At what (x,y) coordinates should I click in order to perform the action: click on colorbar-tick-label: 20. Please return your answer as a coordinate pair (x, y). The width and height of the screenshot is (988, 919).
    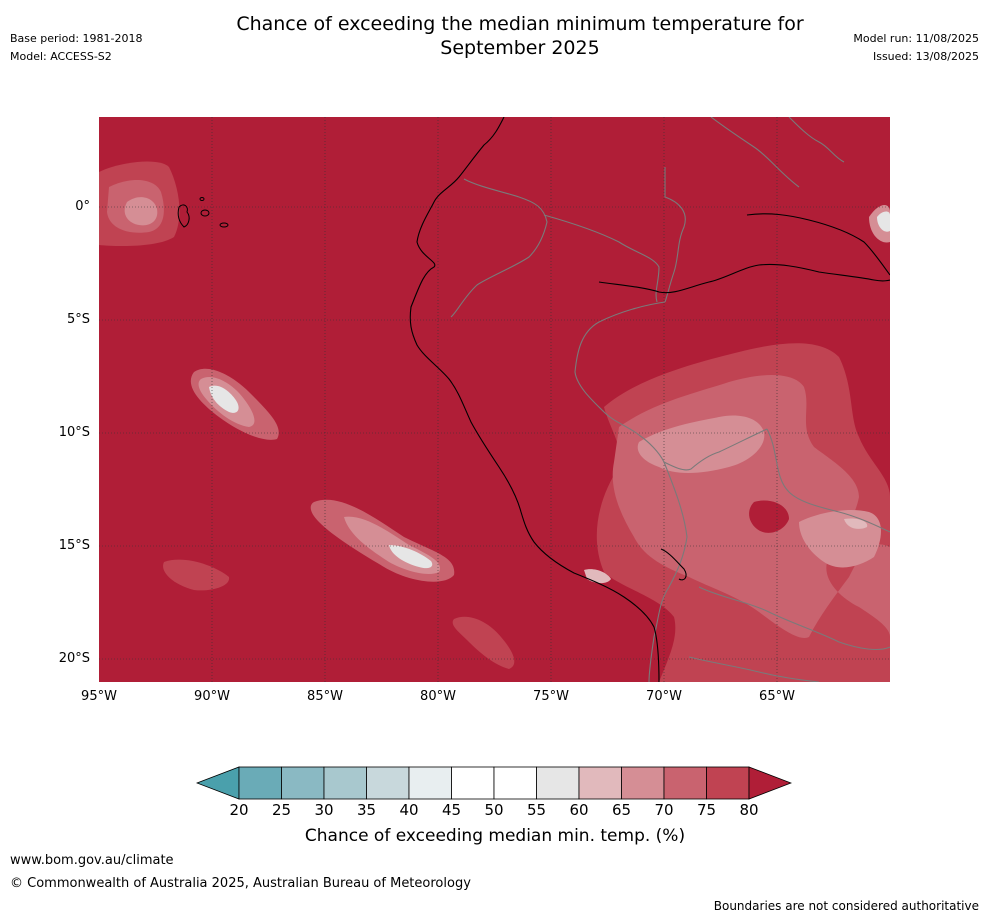
    Looking at the image, I should click on (239, 810).